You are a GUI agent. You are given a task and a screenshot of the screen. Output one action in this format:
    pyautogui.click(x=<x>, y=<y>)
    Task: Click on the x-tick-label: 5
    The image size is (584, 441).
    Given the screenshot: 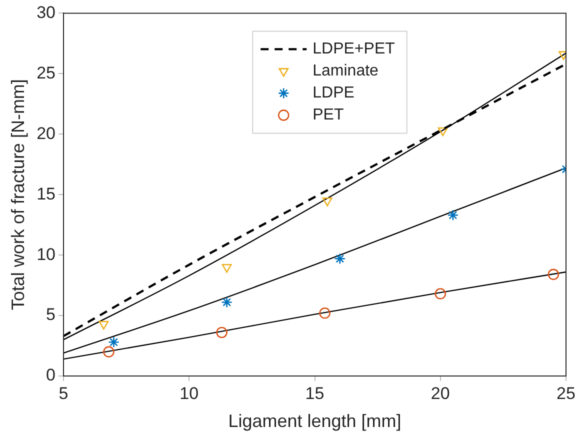 What is the action you would take?
    pyautogui.click(x=63, y=393)
    